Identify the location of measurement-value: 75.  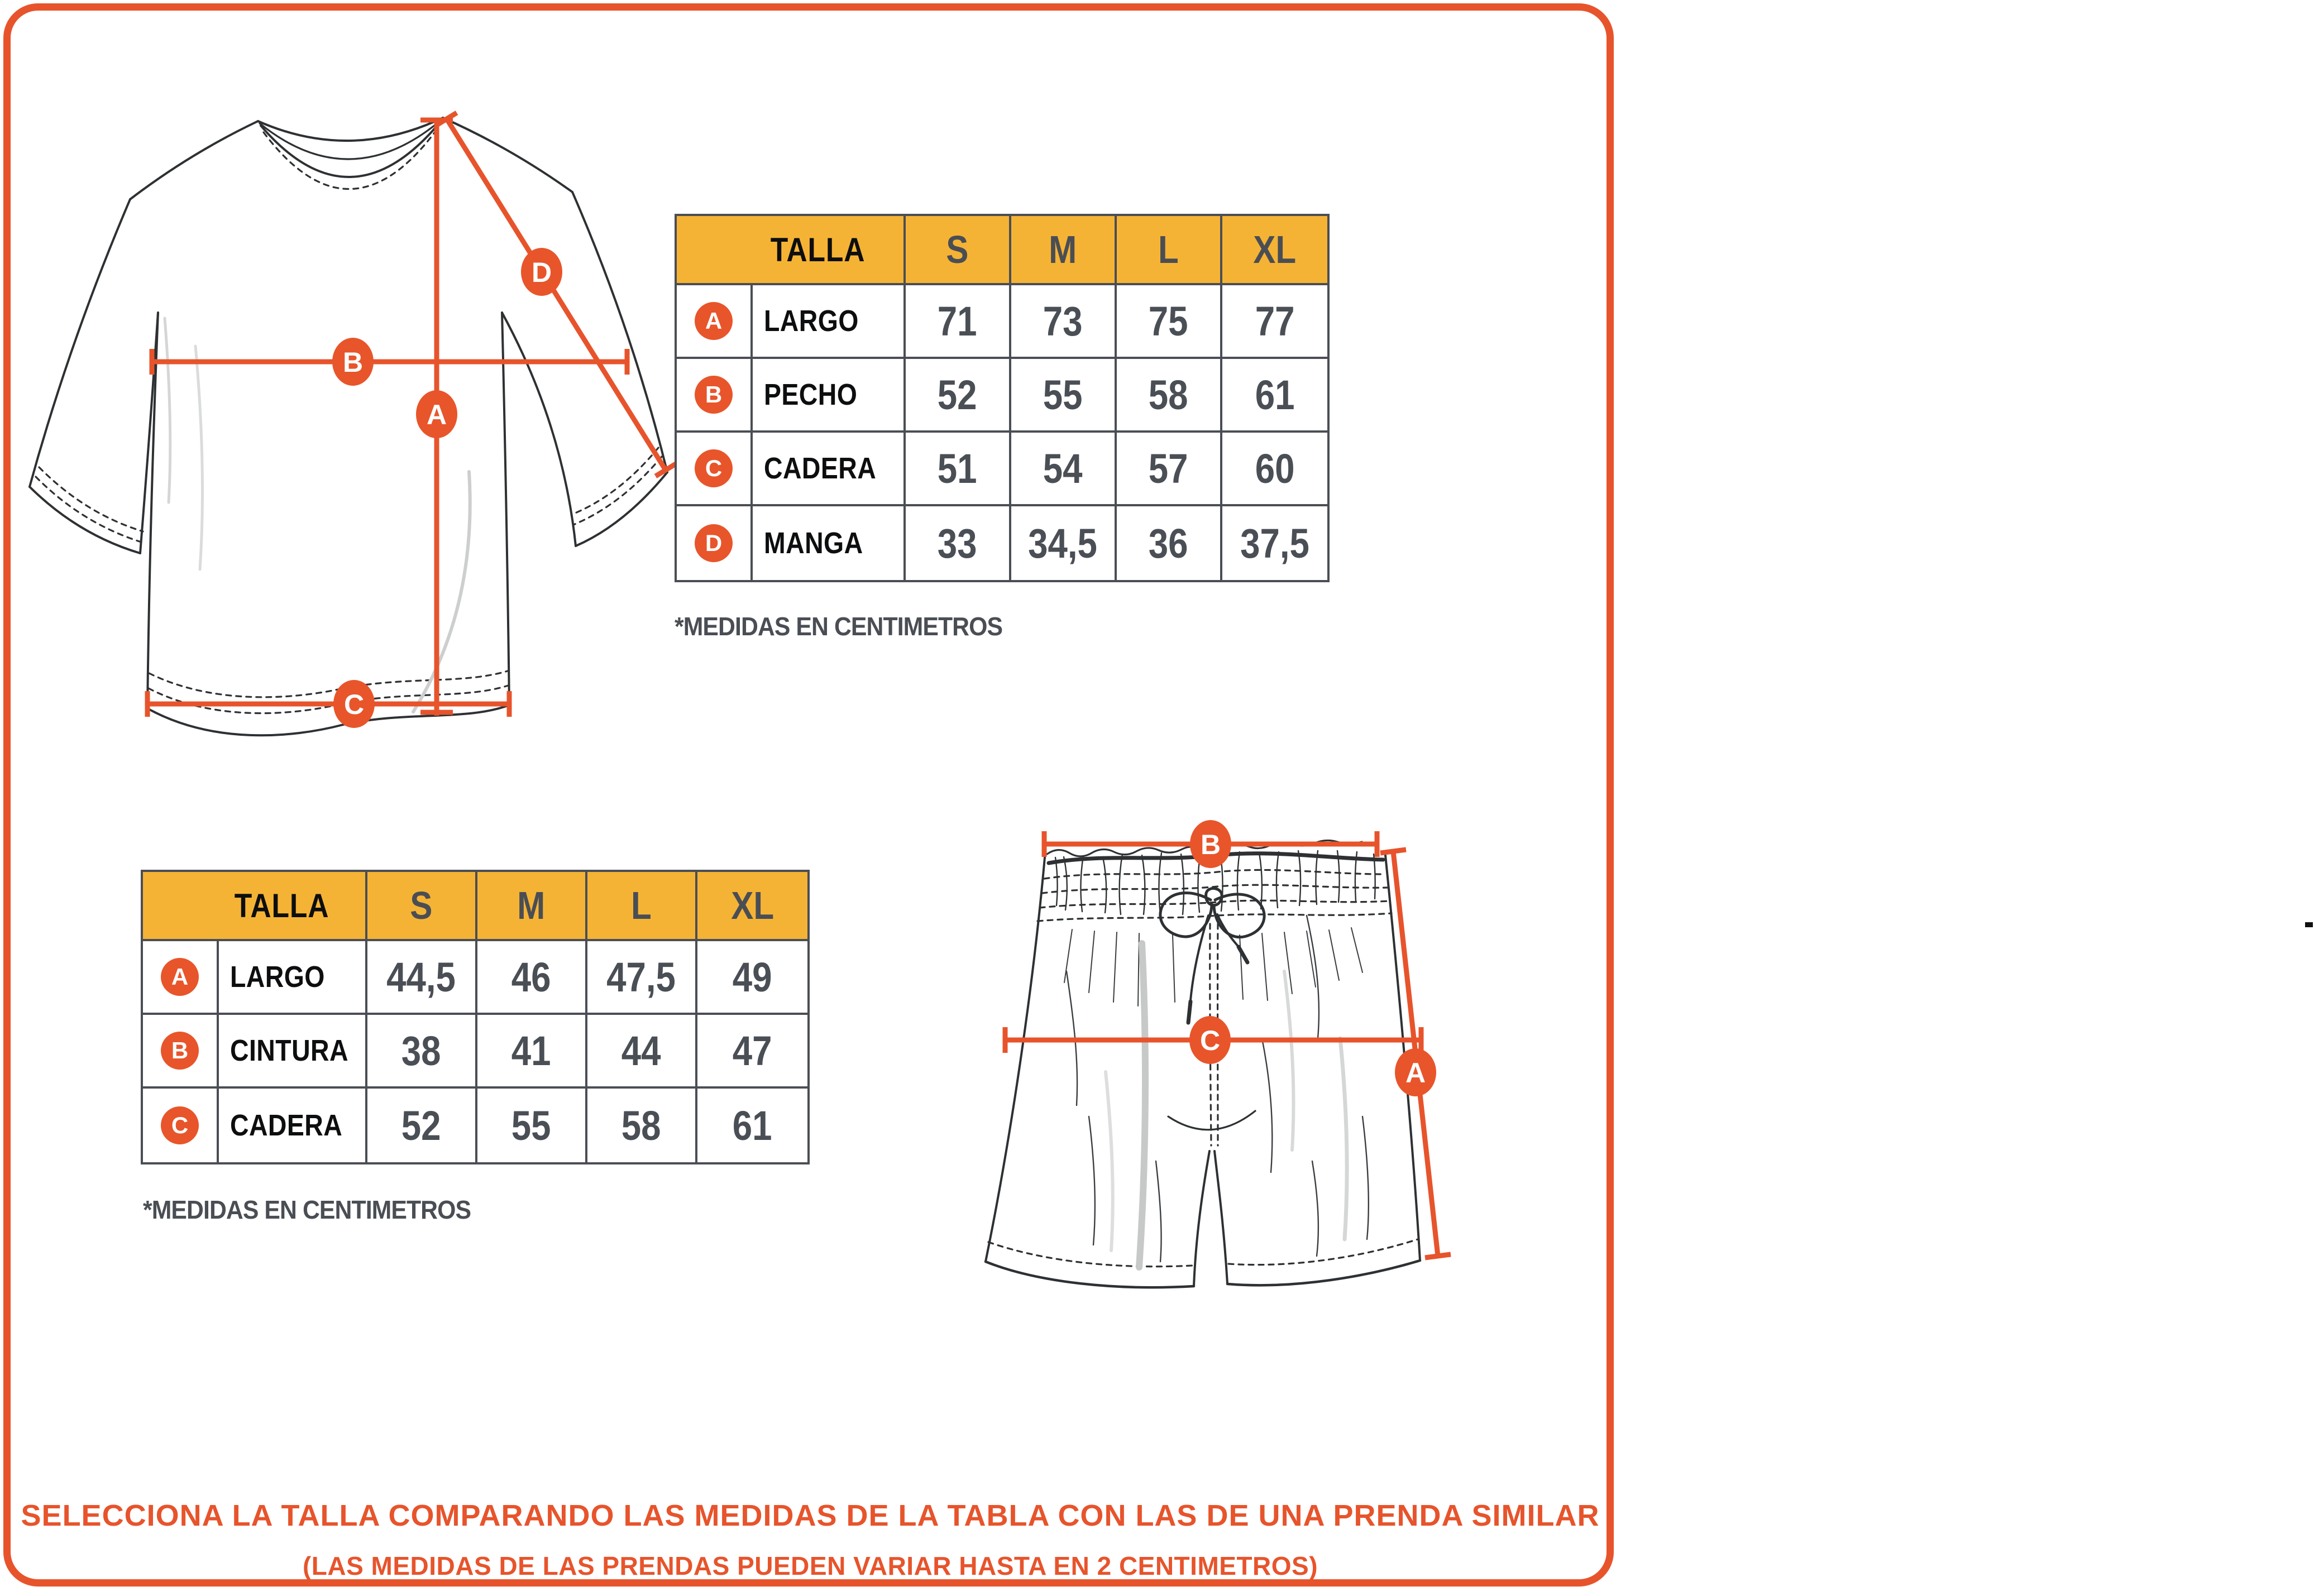
(1168, 321).